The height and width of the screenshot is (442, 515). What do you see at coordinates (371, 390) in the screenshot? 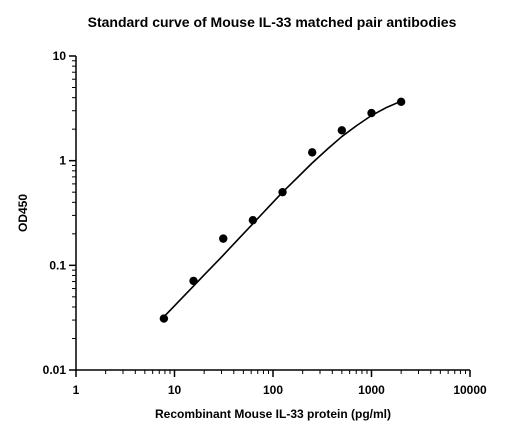
I see `x-tick-label: 1000` at bounding box center [371, 390].